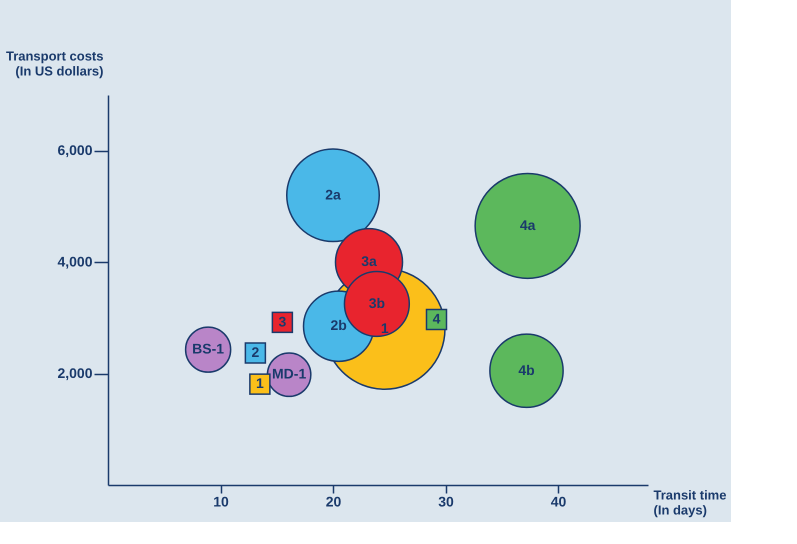  What do you see at coordinates (255, 352) in the screenshot?
I see `annotation: 2` at bounding box center [255, 352].